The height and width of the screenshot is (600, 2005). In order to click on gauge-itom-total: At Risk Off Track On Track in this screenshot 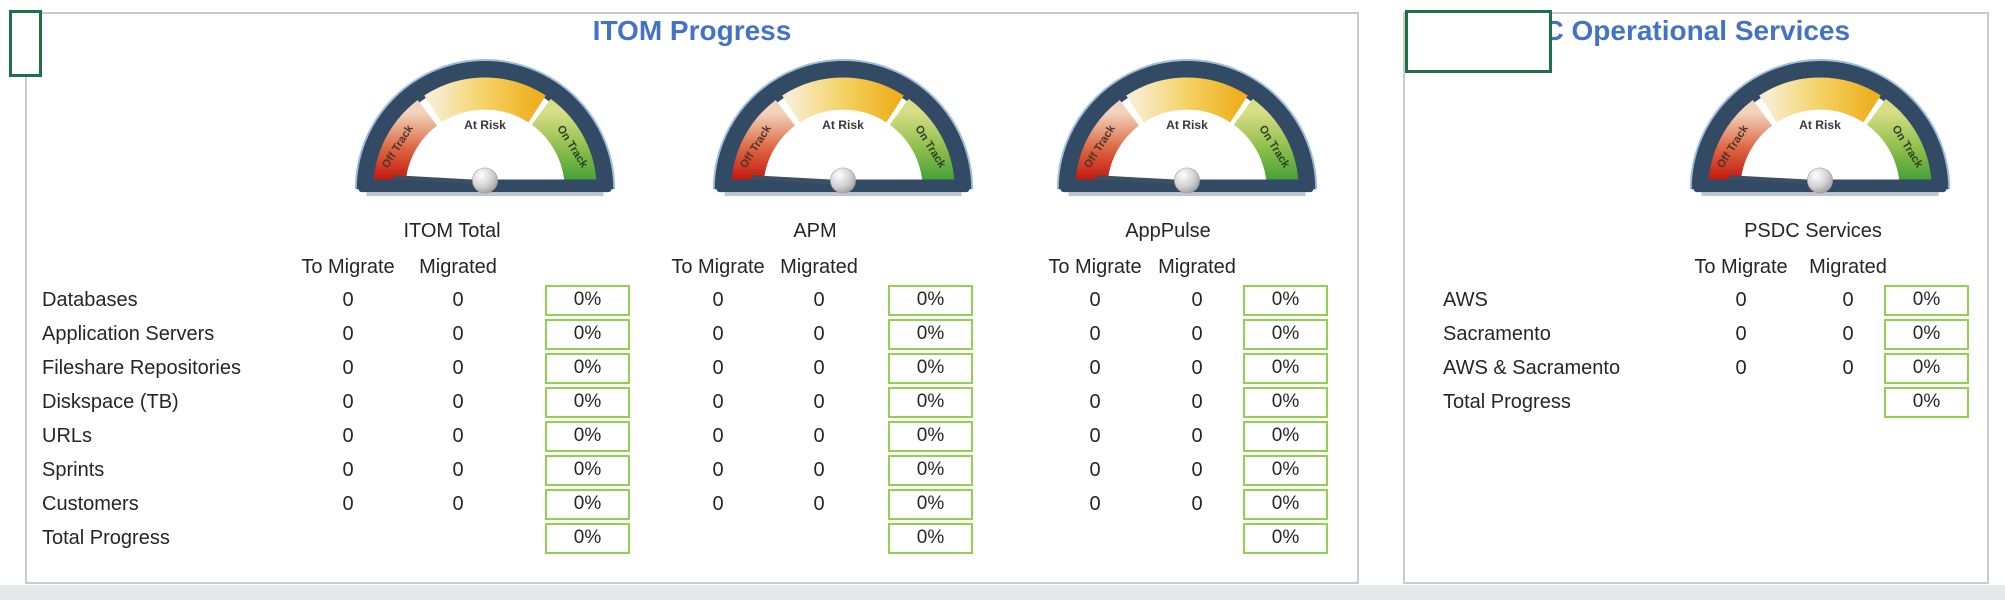, I will do `click(485, 129)`.